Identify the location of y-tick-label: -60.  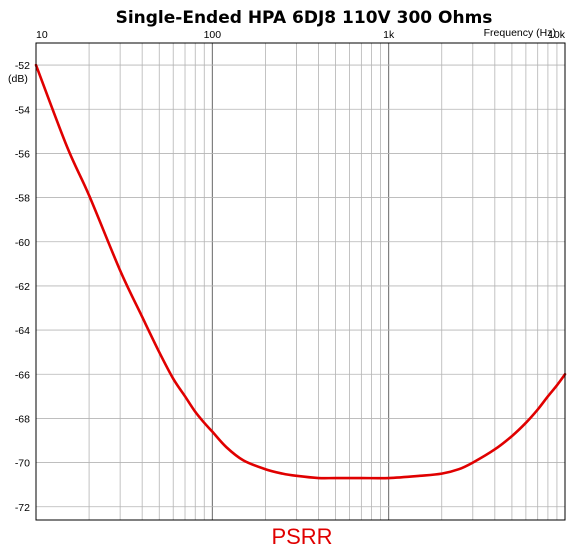
(22, 243).